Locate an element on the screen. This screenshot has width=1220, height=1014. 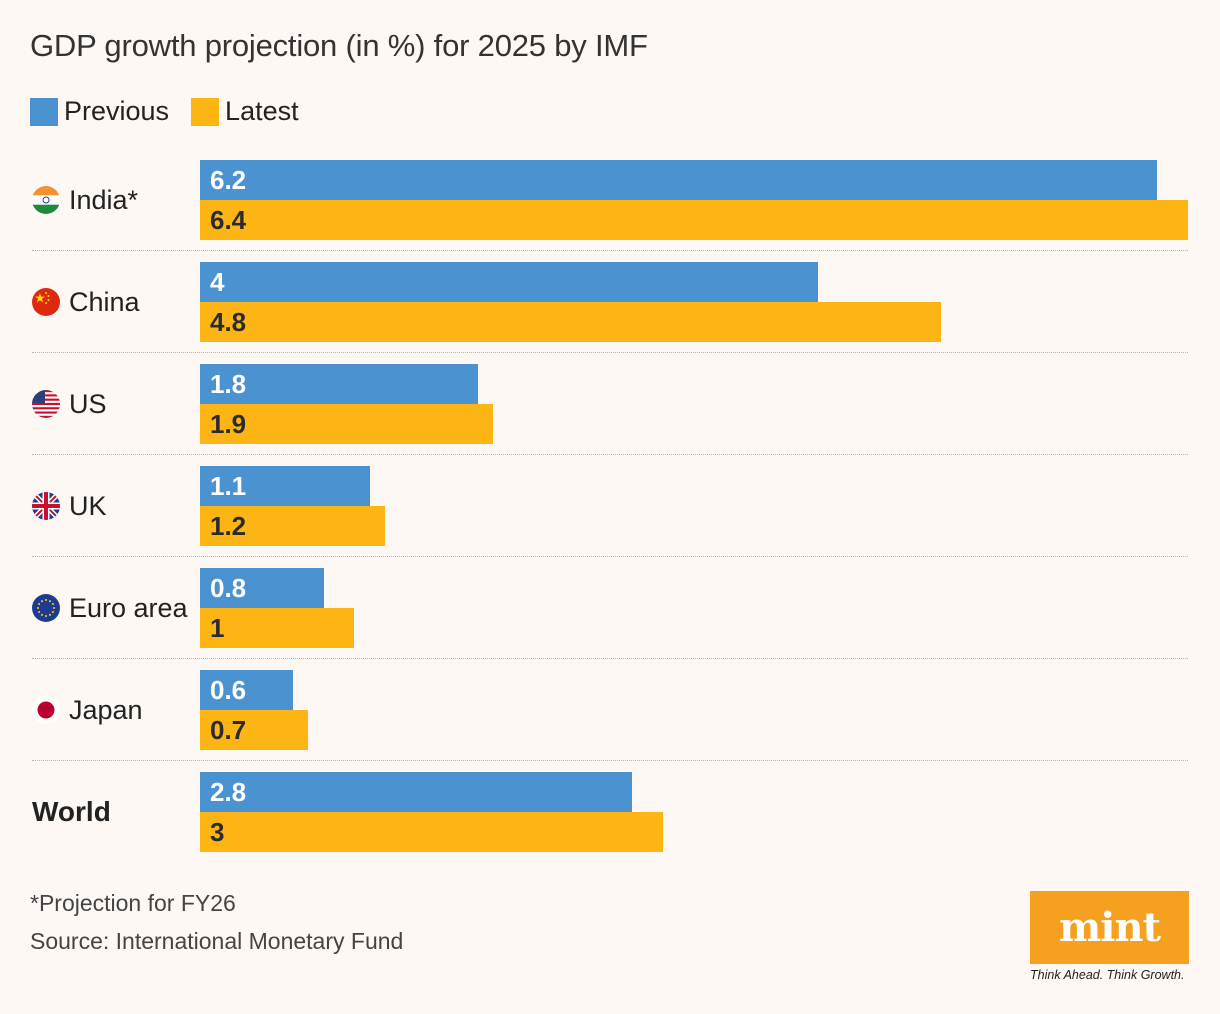
category-label: Euro area is located at coordinates (110, 608).